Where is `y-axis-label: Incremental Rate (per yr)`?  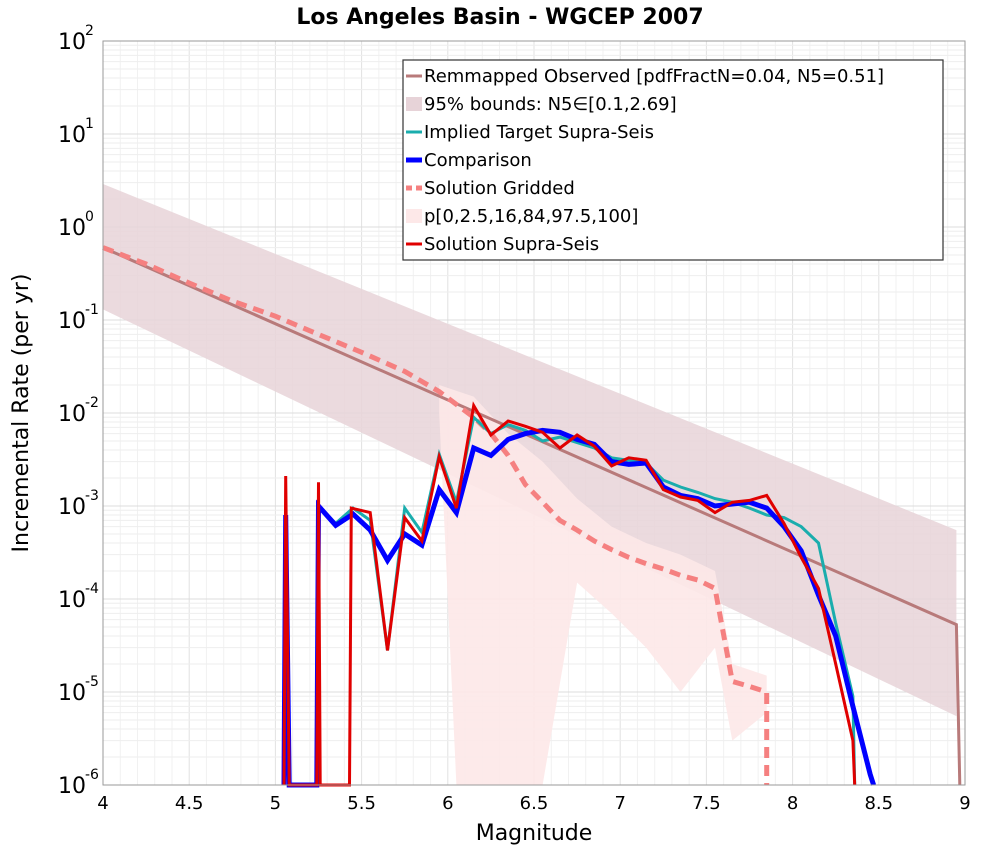 y-axis-label: Incremental Rate (per yr) is located at coordinates (21, 413).